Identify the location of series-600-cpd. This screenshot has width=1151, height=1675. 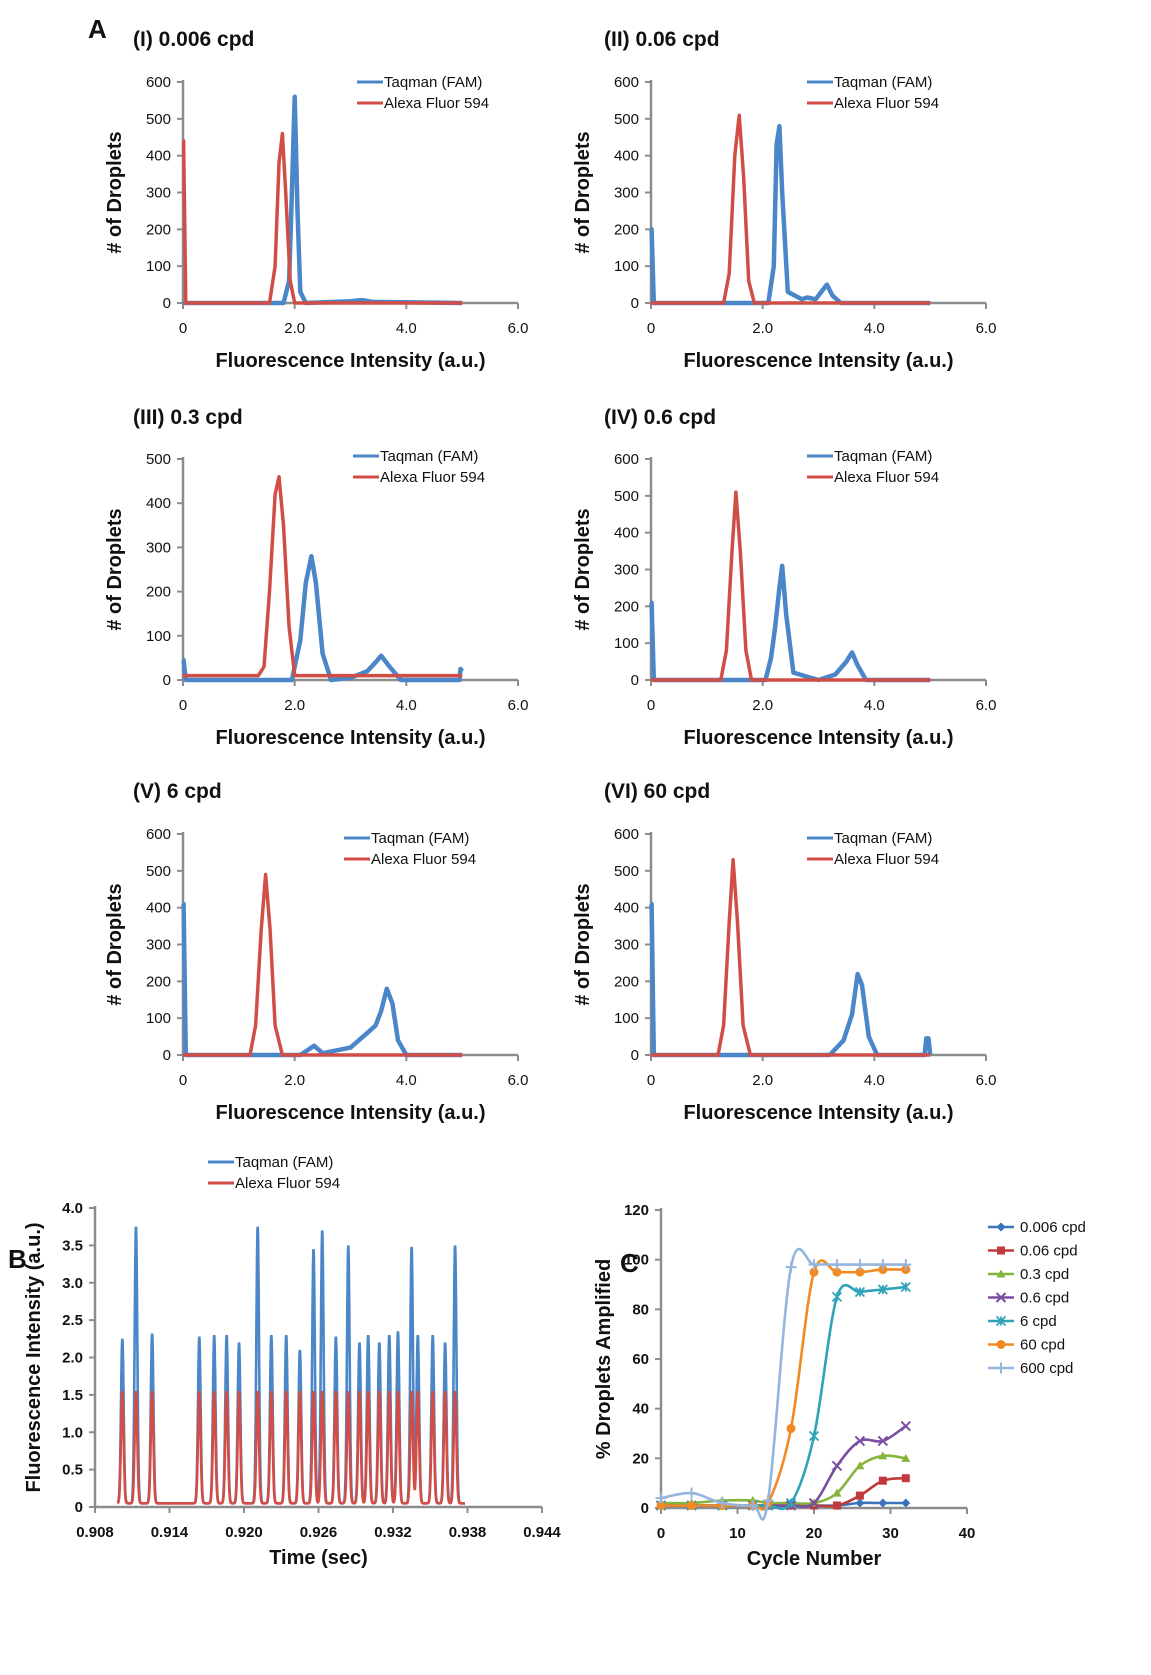
(783, 1384).